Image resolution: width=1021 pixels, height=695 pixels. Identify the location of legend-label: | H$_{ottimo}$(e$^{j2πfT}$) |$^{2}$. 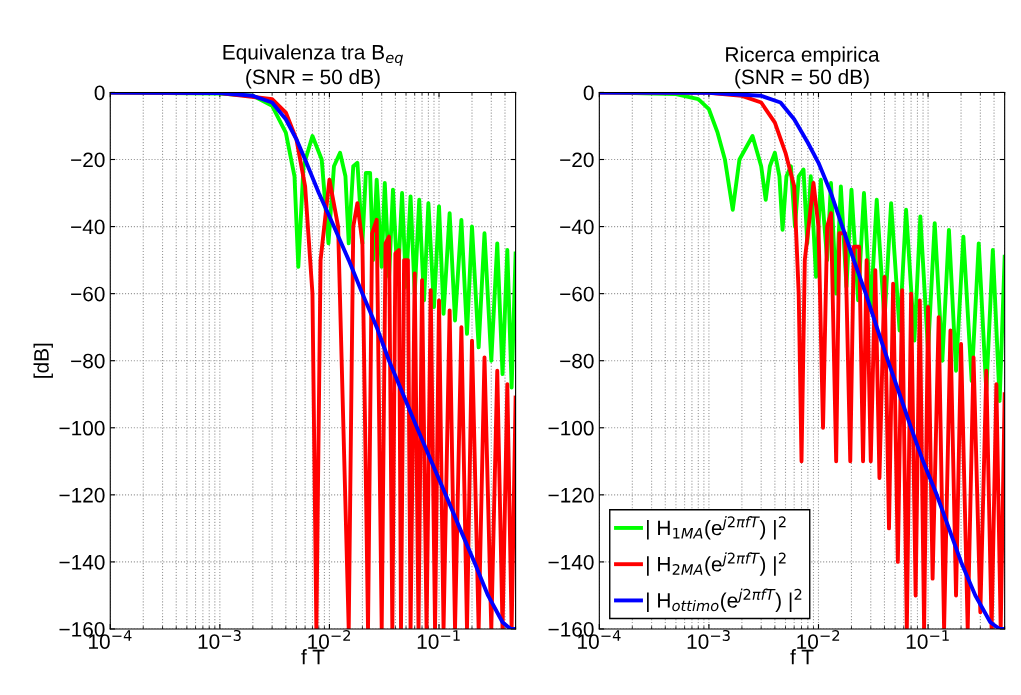
(724, 600).